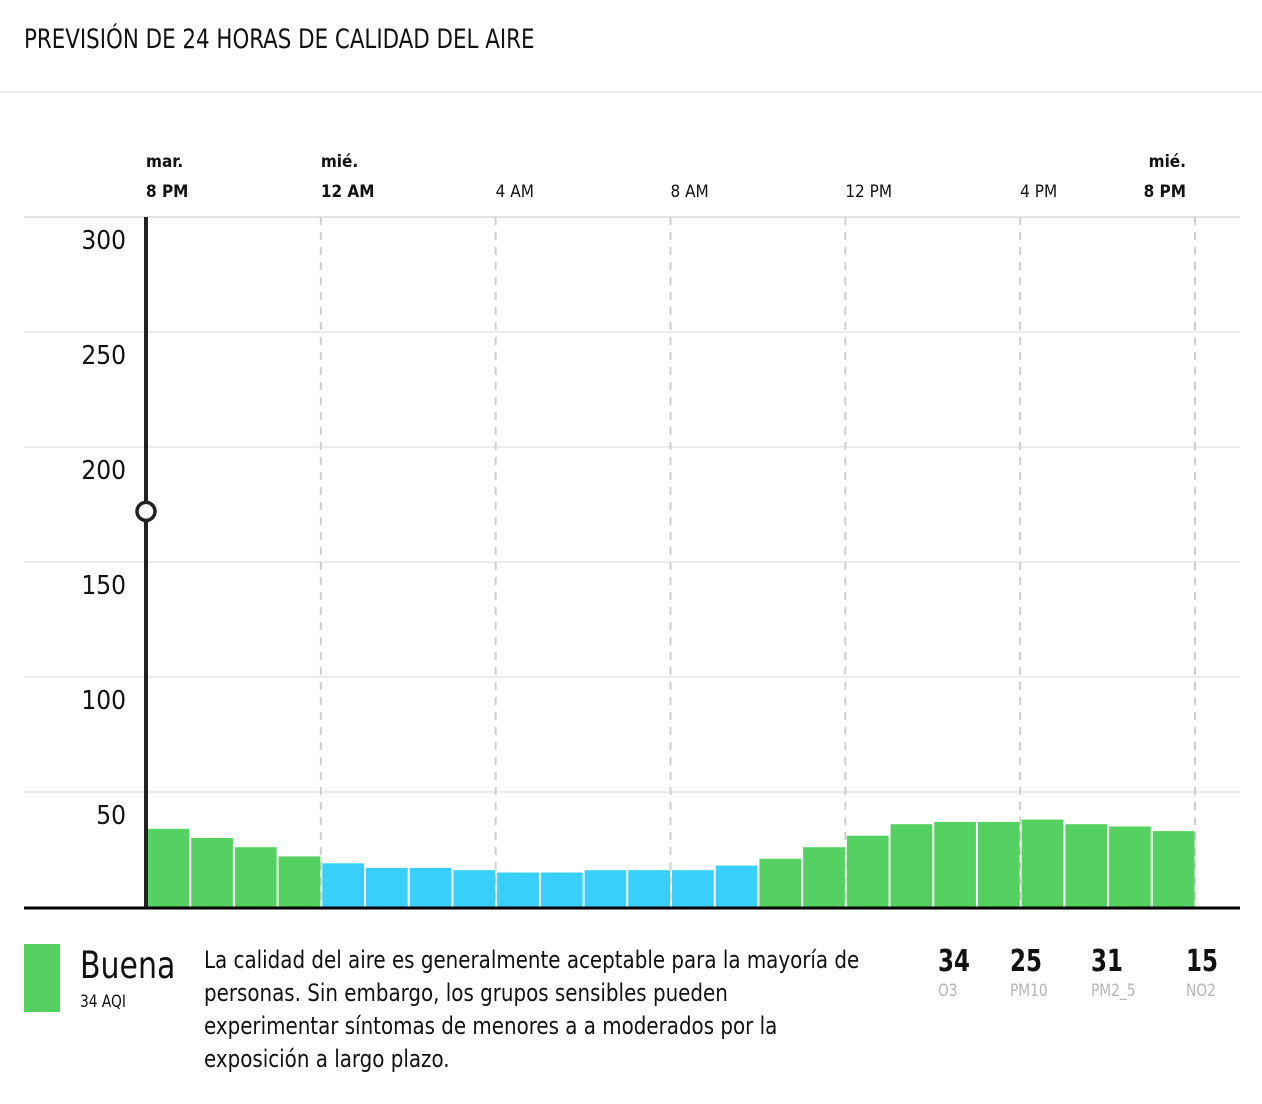 This screenshot has width=1262, height=1104. Describe the element at coordinates (1038, 192) in the screenshot. I see `x-tick-time: 4 PM` at that location.